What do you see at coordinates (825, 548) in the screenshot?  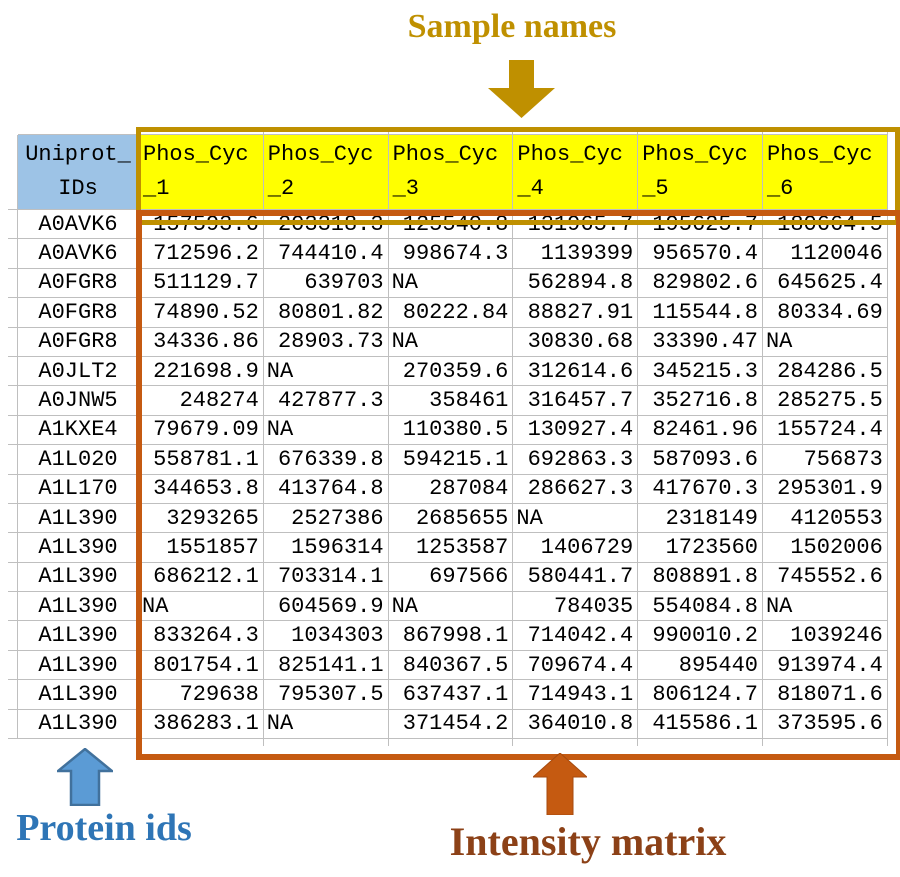 I see `intensity-cell: 1502006` at bounding box center [825, 548].